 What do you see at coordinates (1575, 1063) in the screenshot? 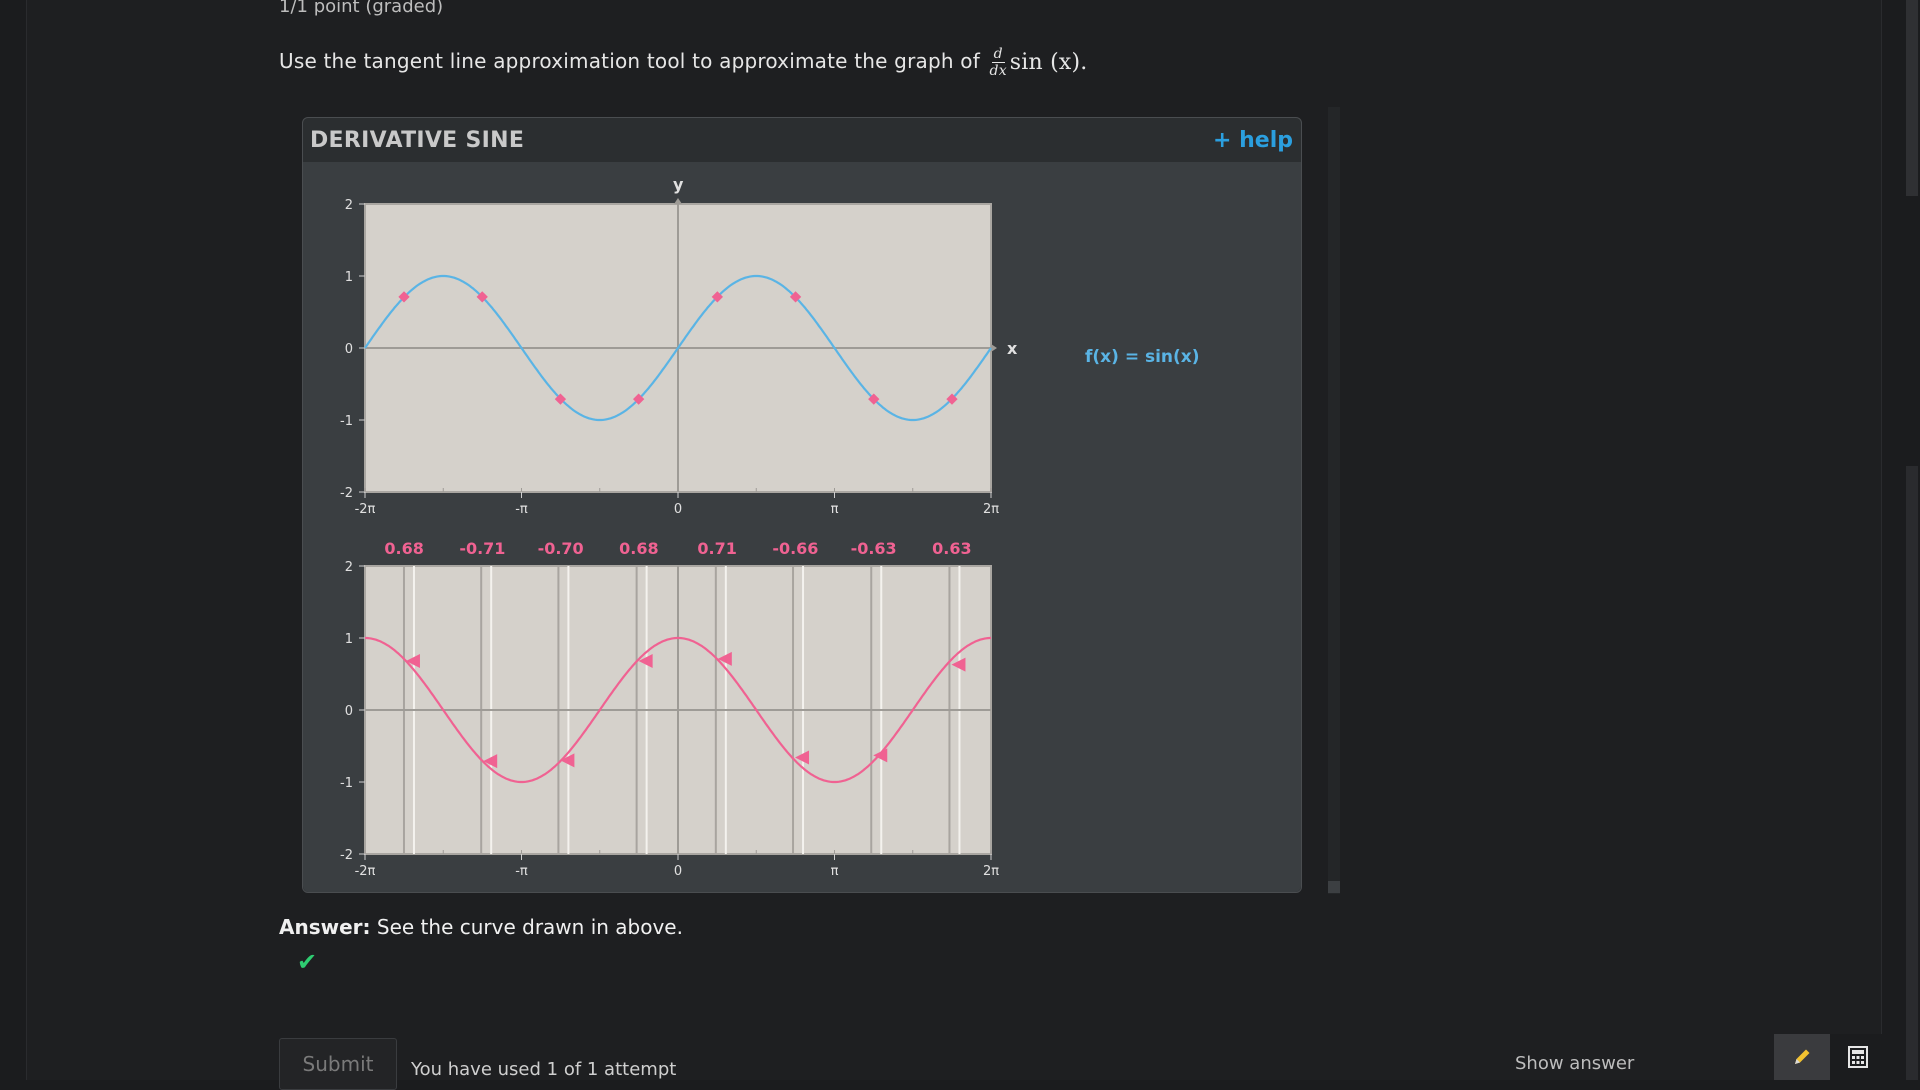
I see `show-answer-button: Show answer` at bounding box center [1575, 1063].